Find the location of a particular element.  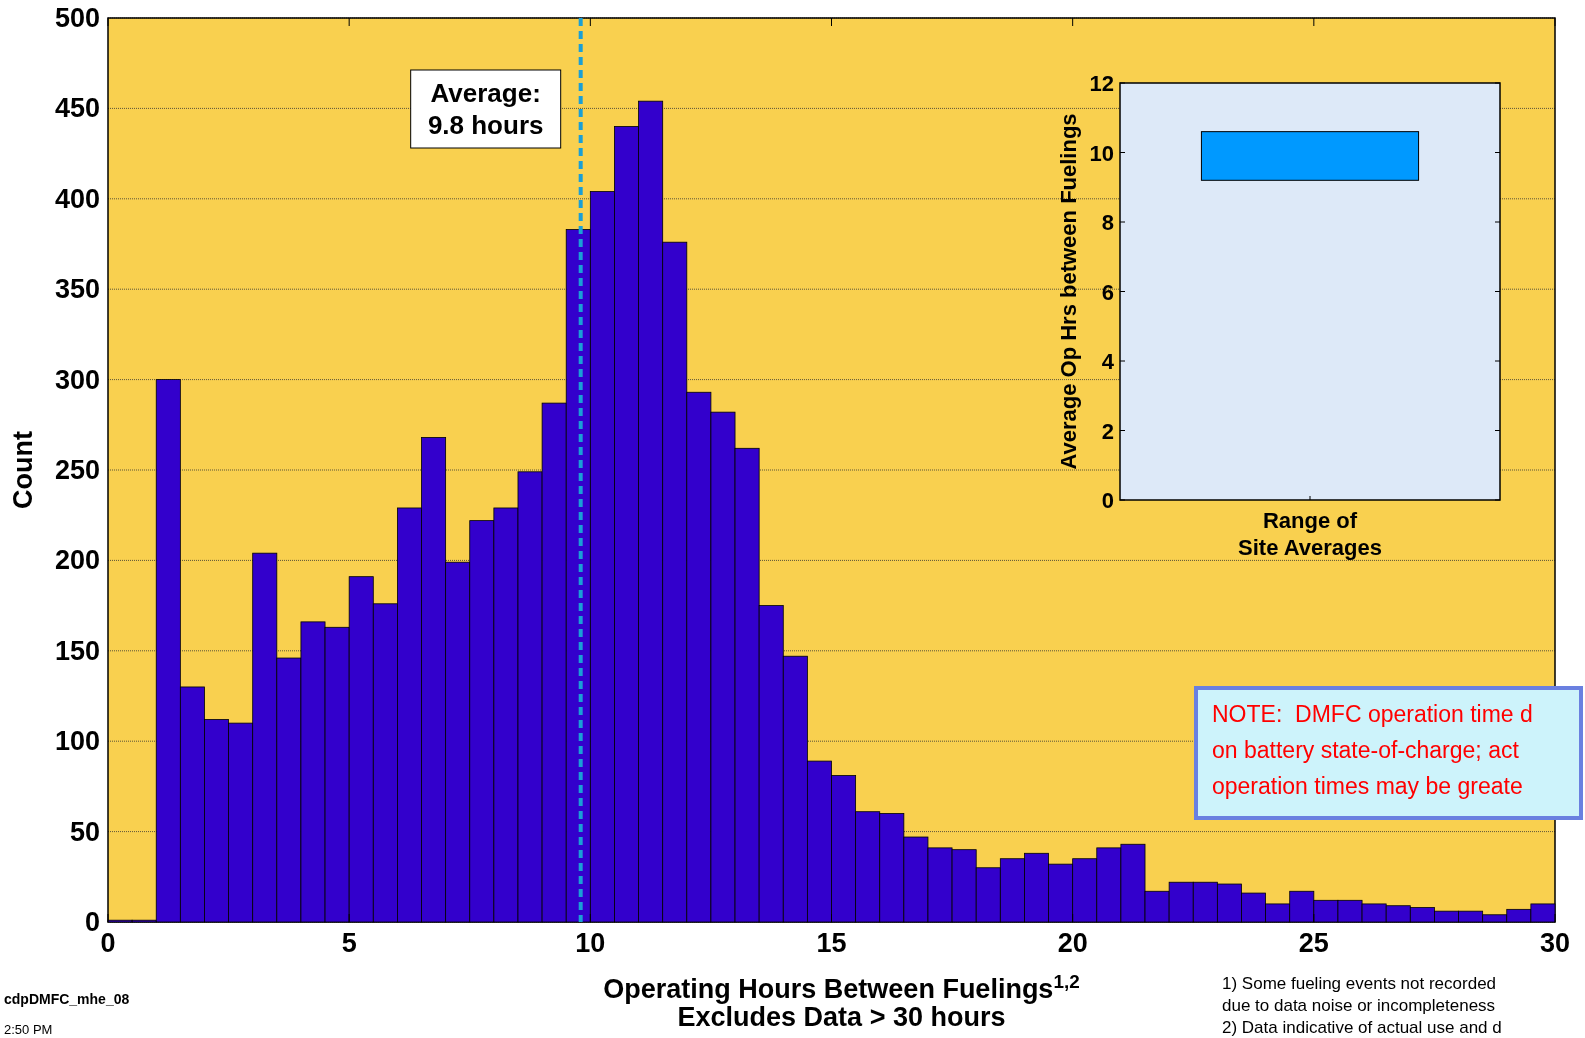

y-tick-label: 10 is located at coordinates (1101, 153).